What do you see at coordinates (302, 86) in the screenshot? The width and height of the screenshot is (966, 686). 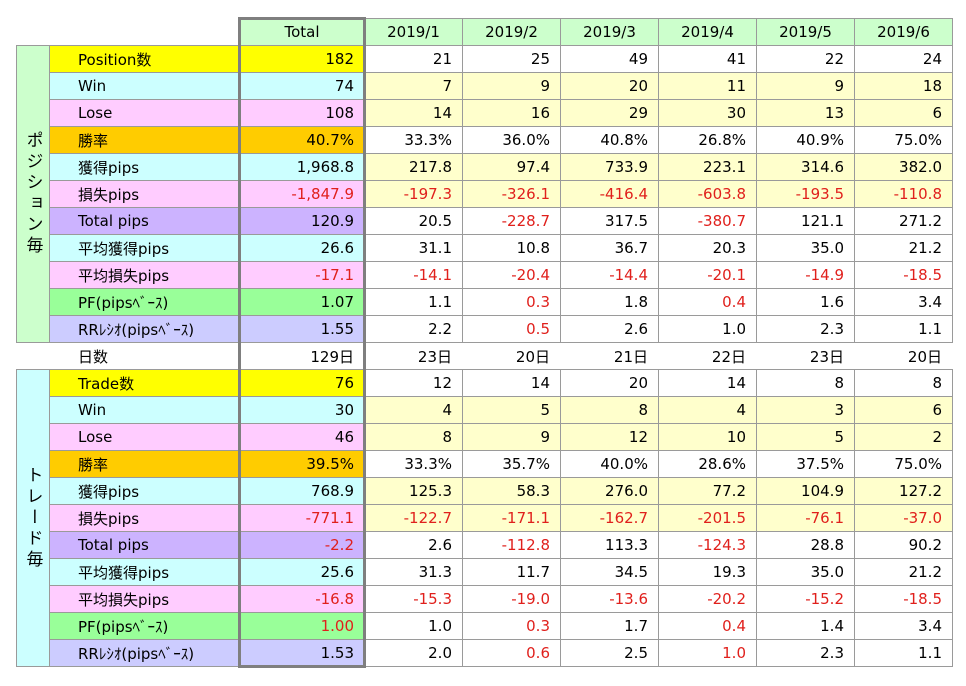 I see `row-total: 74` at bounding box center [302, 86].